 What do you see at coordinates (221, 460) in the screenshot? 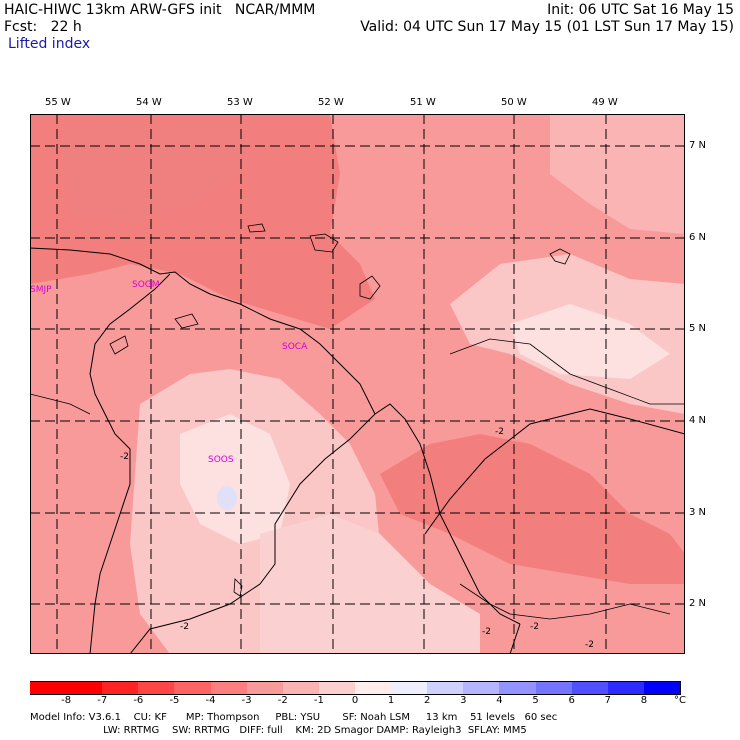
I see `station-soos: SOOS` at bounding box center [221, 460].